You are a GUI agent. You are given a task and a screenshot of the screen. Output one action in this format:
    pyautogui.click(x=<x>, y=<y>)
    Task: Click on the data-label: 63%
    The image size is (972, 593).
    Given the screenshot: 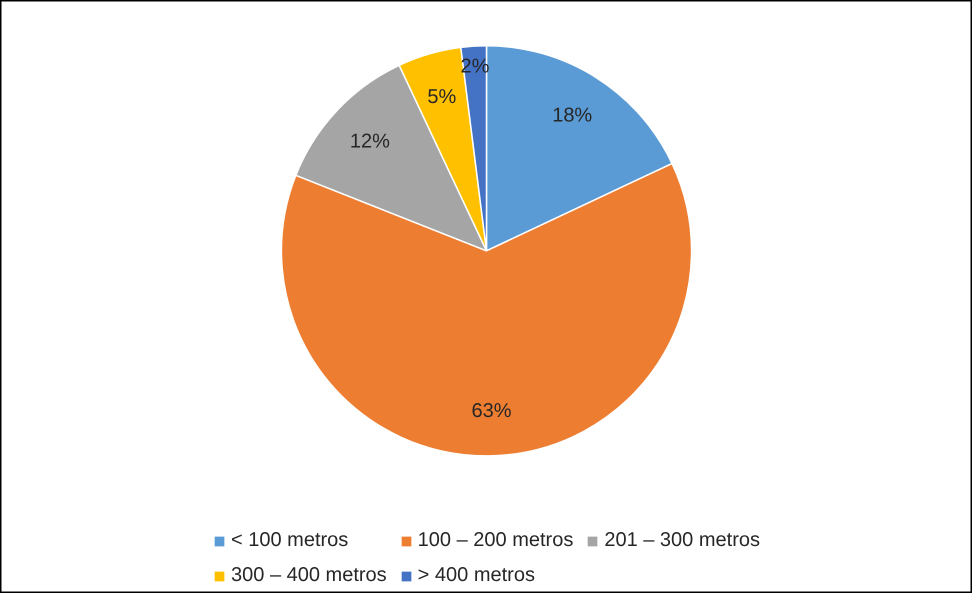 What is the action you would take?
    pyautogui.click(x=492, y=411)
    